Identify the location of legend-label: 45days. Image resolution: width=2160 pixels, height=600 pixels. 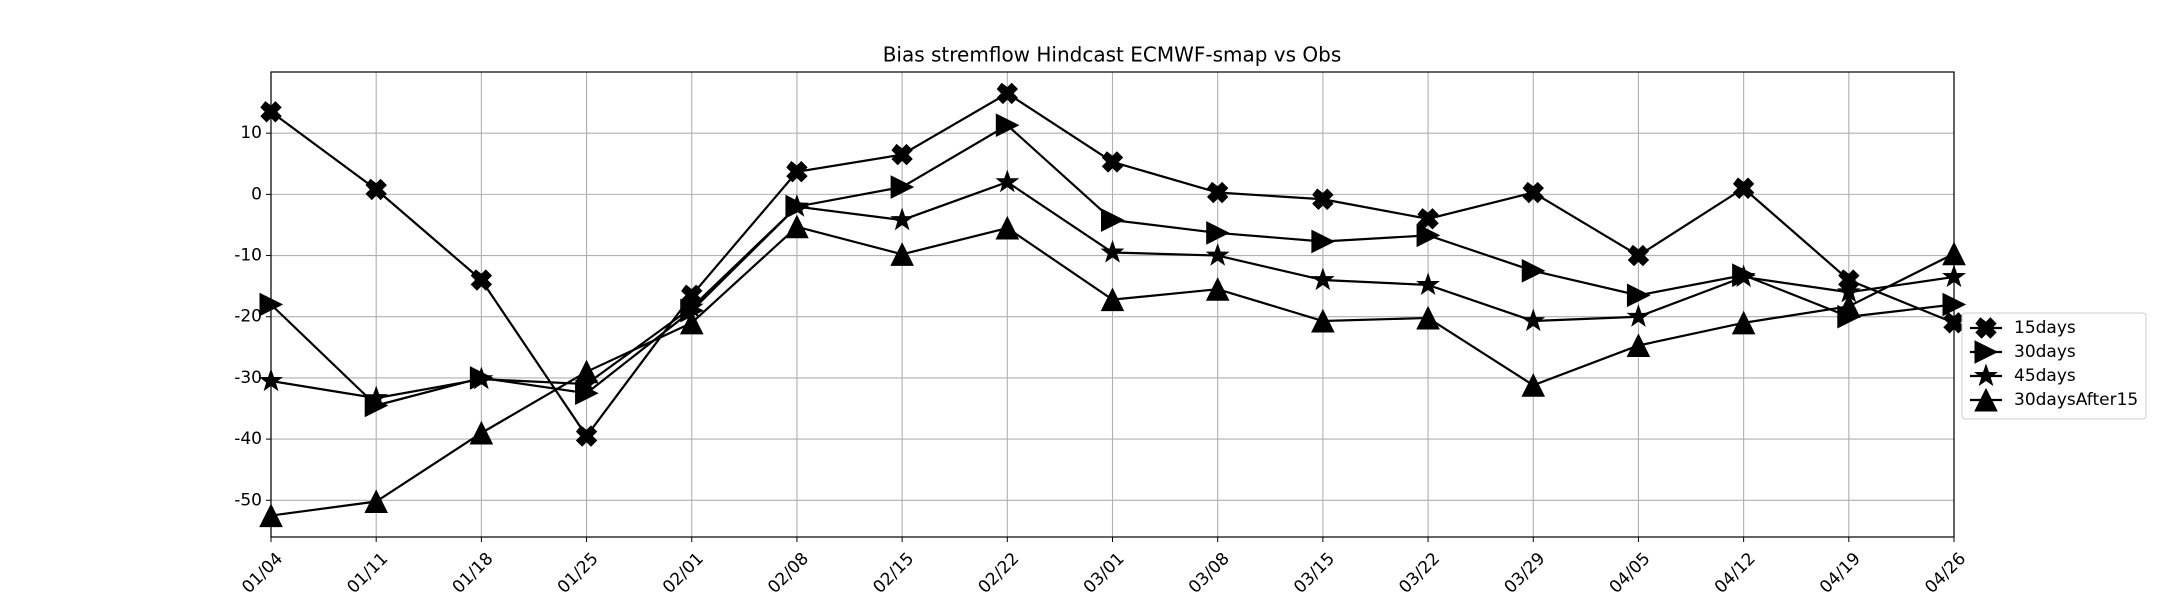
(2045, 376).